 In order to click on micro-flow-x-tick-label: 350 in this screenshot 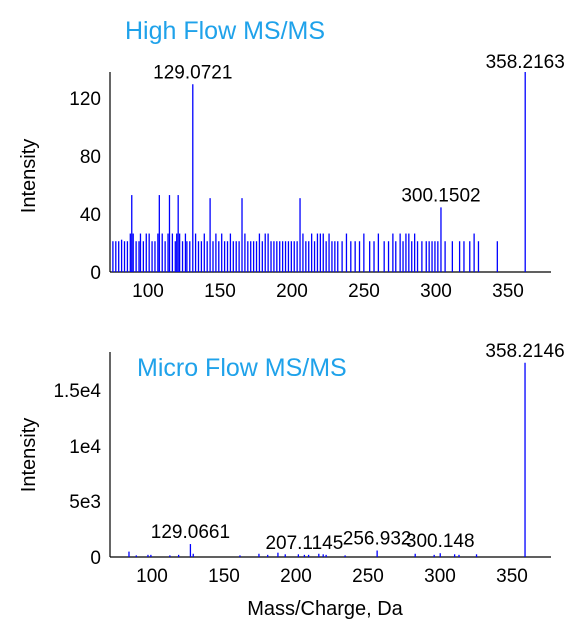, I will do `click(512, 576)`.